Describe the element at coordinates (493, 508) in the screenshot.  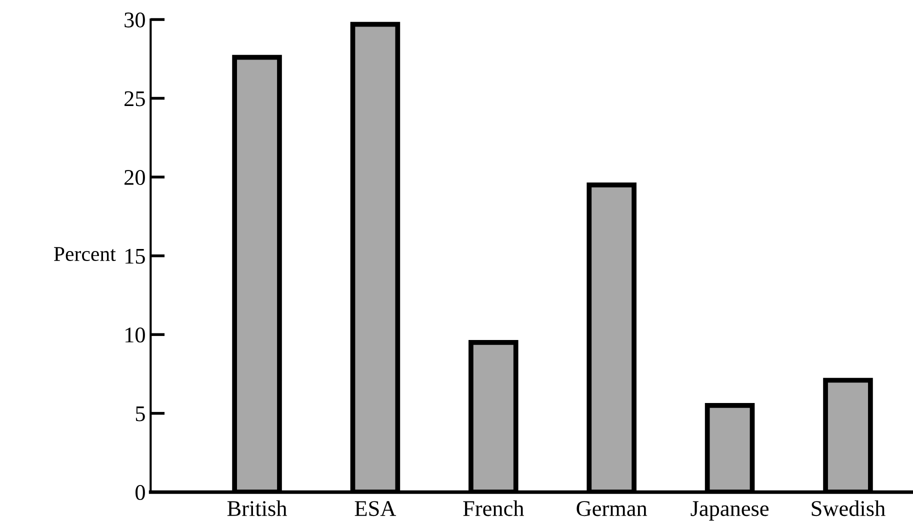
I see `x-tick-label: French` at that location.